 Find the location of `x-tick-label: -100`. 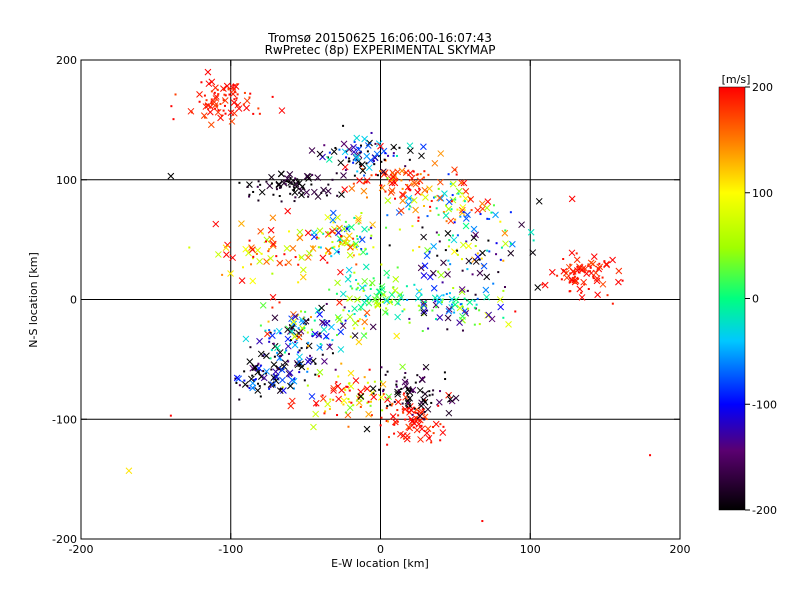

x-tick-label: -100 is located at coordinates (230, 549).